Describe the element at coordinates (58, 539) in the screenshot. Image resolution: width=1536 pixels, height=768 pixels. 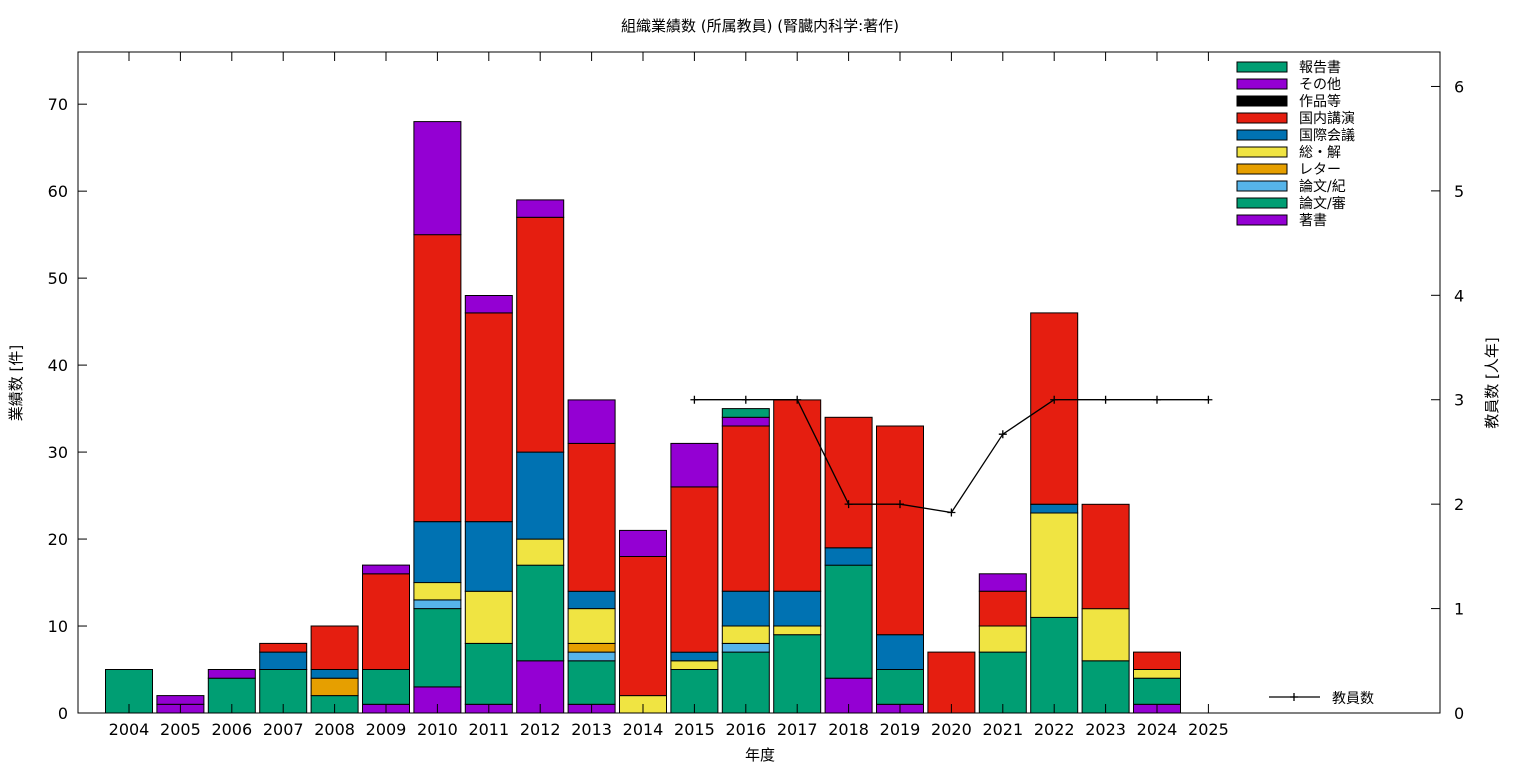
I see `y-tick-label: 20` at that location.